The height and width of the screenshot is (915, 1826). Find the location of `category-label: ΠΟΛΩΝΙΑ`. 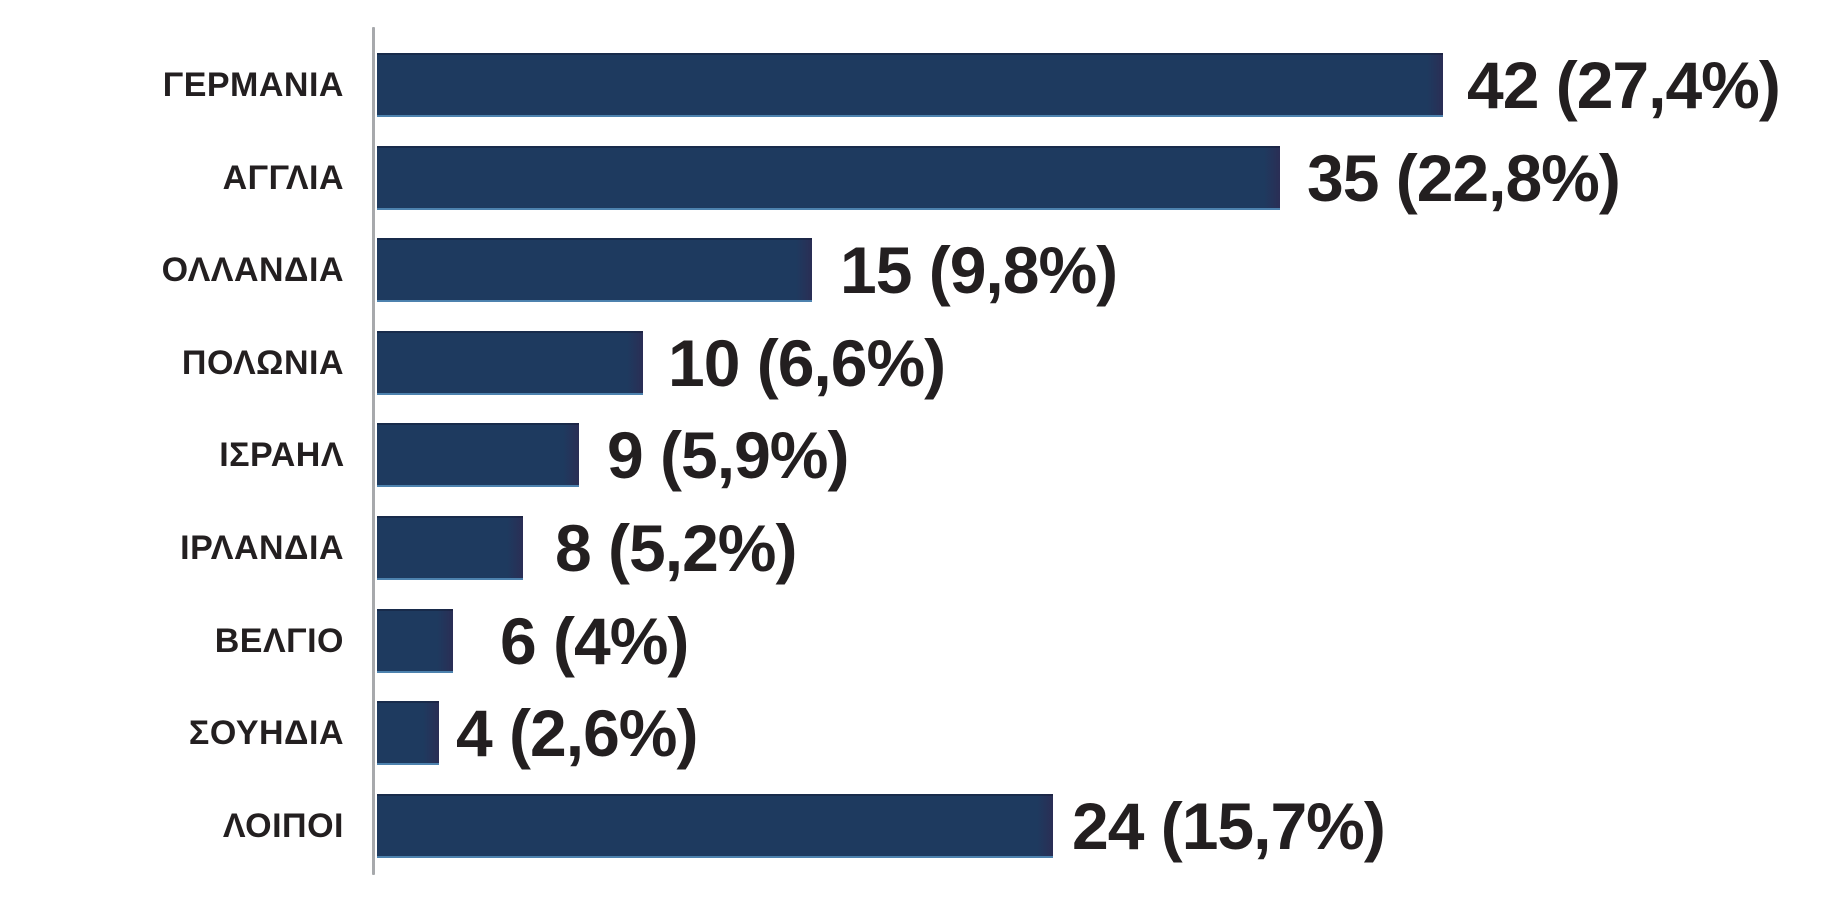

category-label: ΠΟΛΩΝΙΑ is located at coordinates (262, 363).